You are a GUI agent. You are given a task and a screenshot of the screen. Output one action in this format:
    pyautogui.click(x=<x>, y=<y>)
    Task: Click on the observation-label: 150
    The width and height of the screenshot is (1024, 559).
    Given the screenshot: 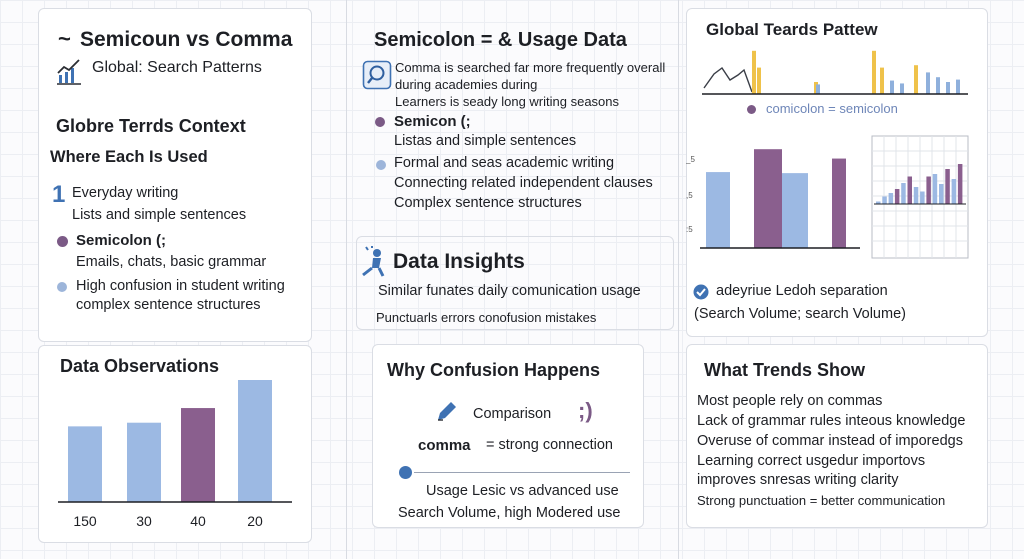 What is the action you would take?
    pyautogui.click(x=85, y=521)
    